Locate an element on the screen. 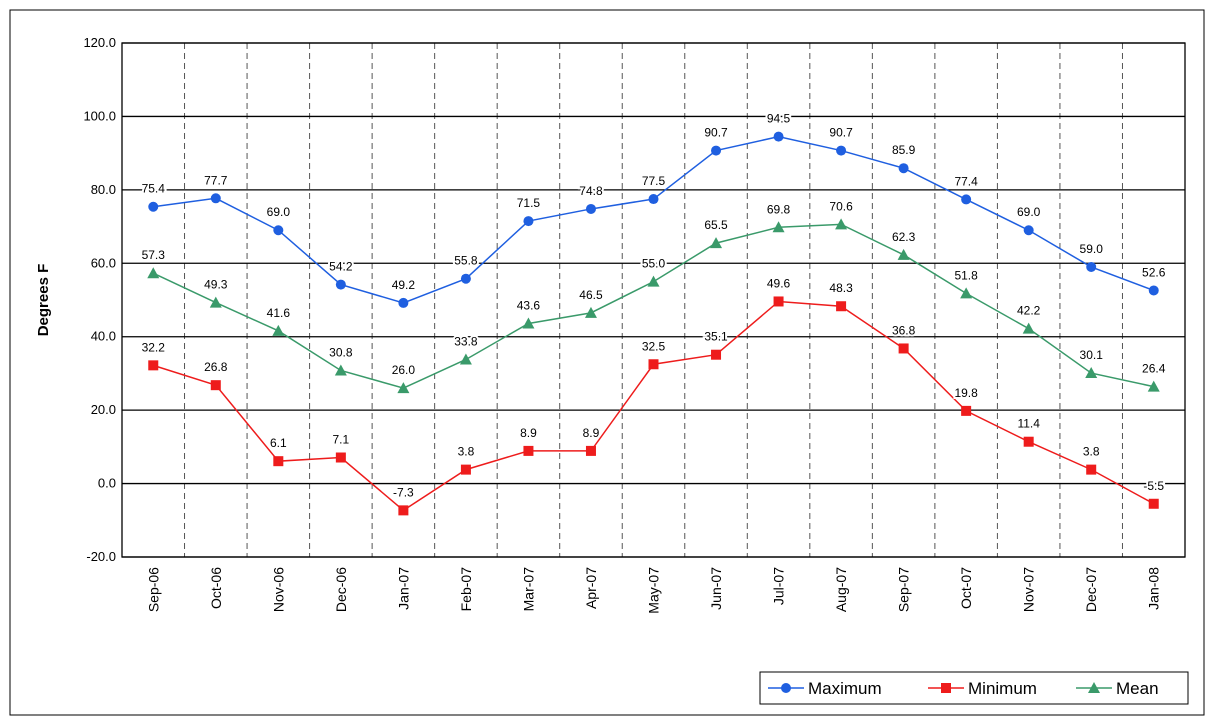  data-label: 35.1 is located at coordinates (716, 337).